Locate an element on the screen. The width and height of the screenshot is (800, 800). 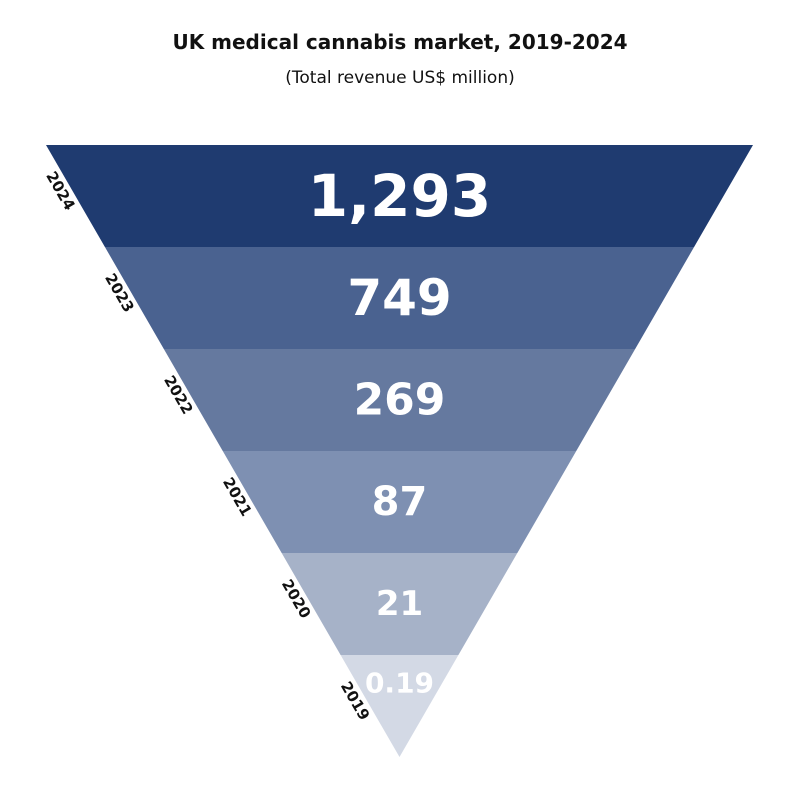
funnel-band-2021 is located at coordinates (399, 502).